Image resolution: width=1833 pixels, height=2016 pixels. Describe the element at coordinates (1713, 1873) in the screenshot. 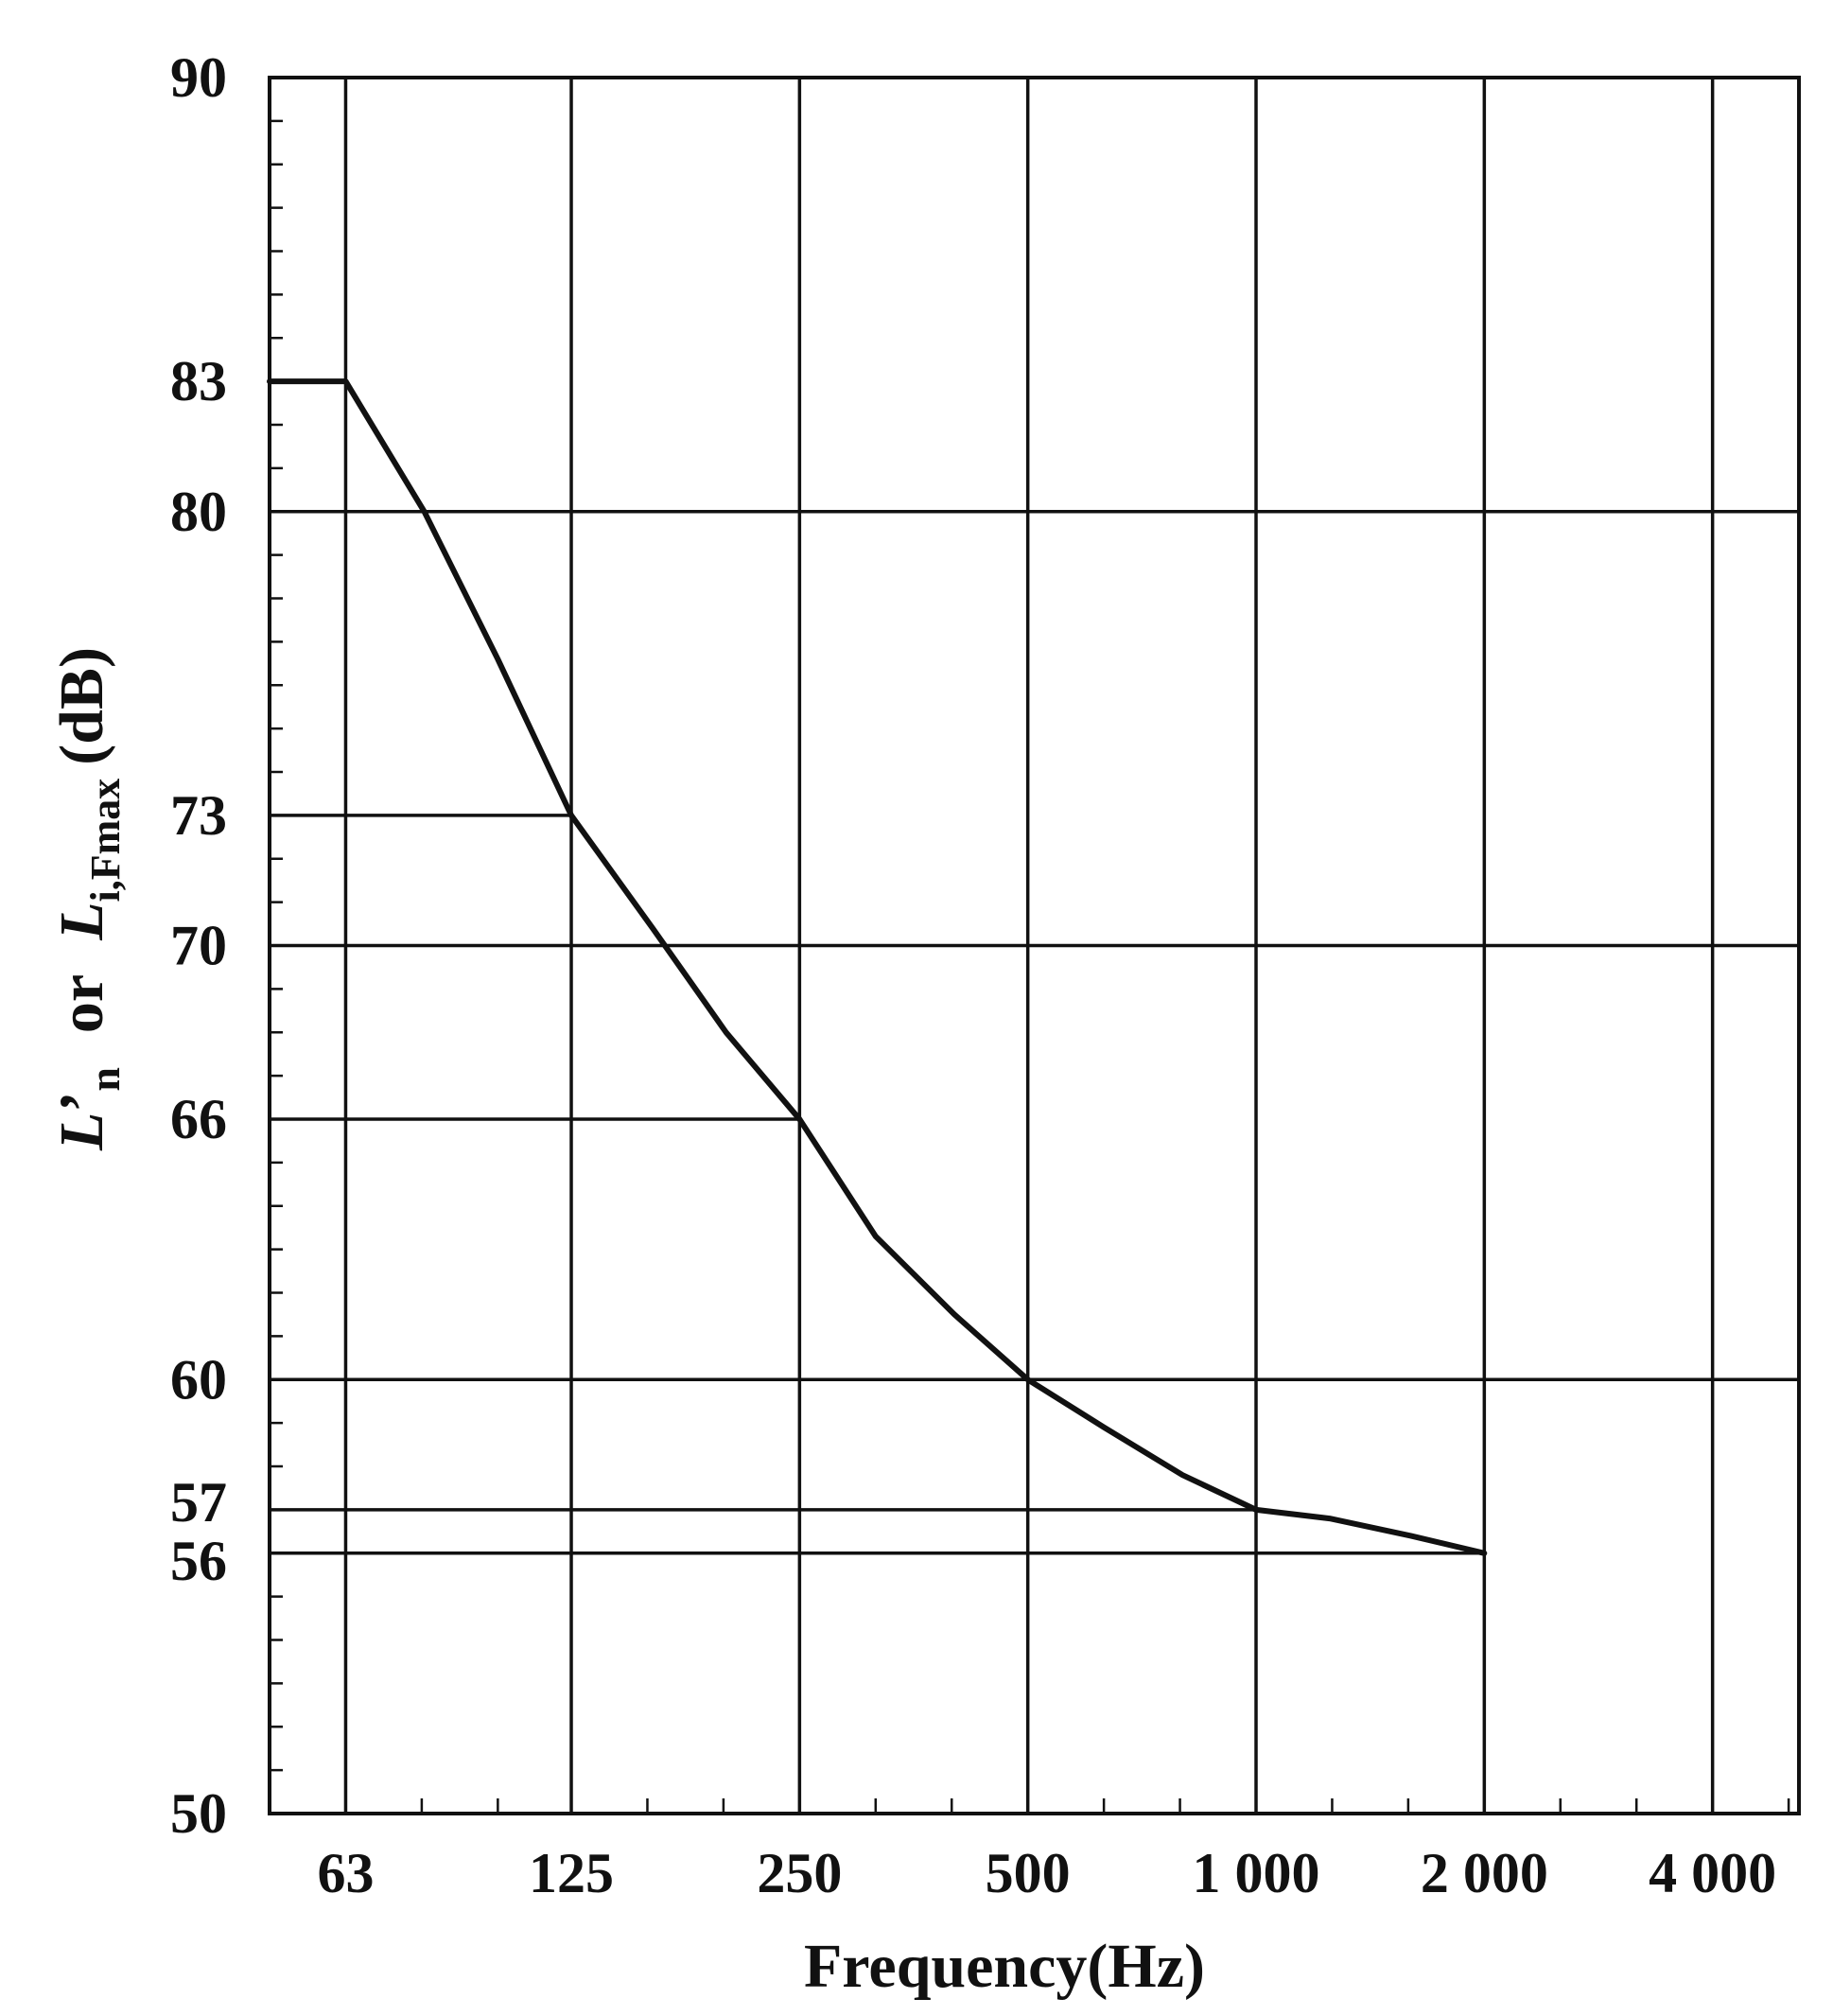

I see `x-tick-label-4000: 4 000` at that location.